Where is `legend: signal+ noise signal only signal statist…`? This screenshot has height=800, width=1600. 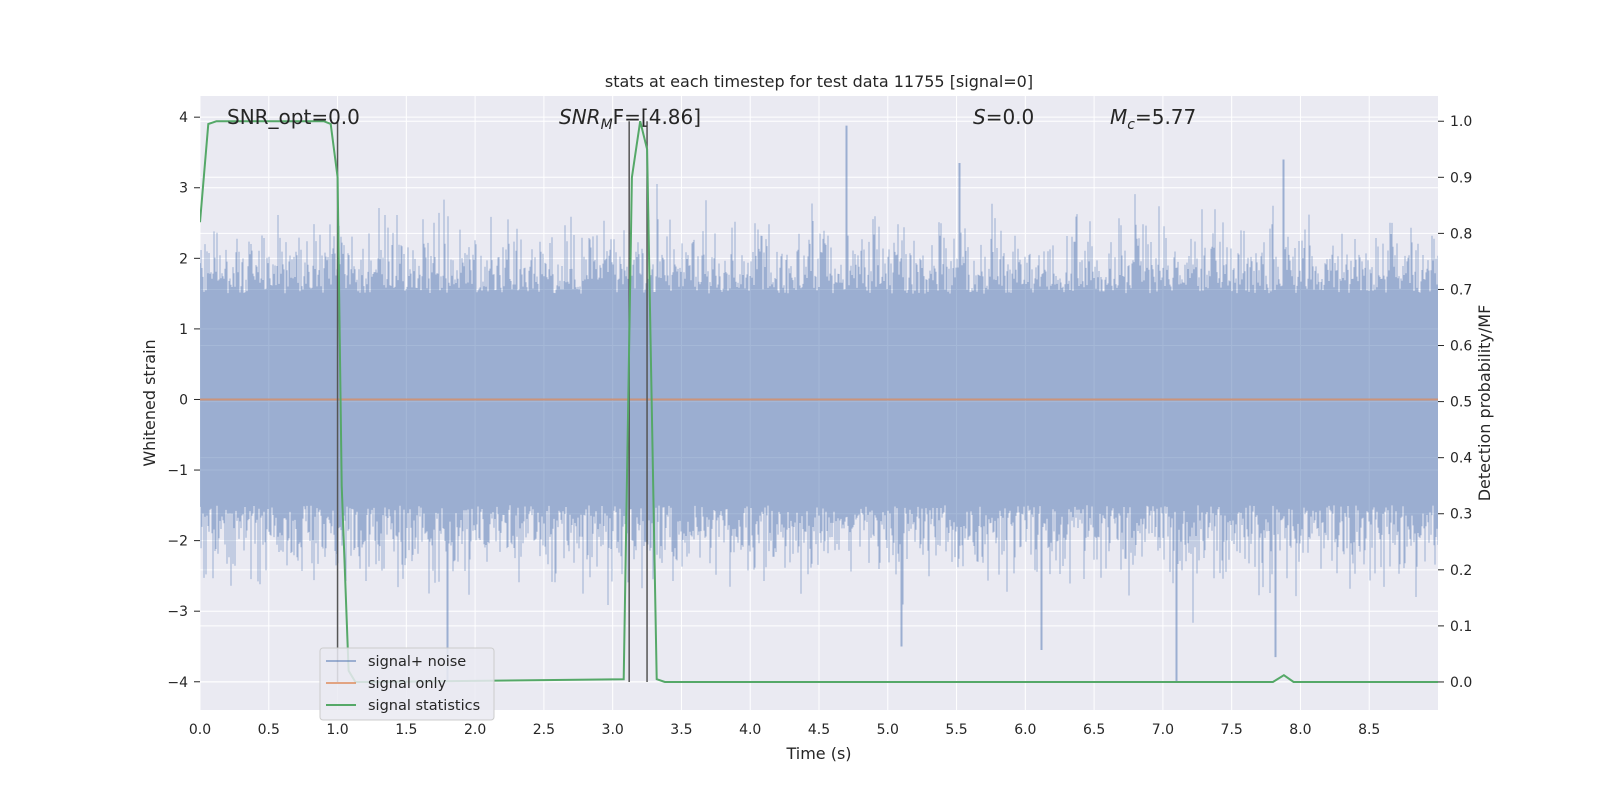
legend: signal+ noise signal only signal statist… is located at coordinates (407, 684).